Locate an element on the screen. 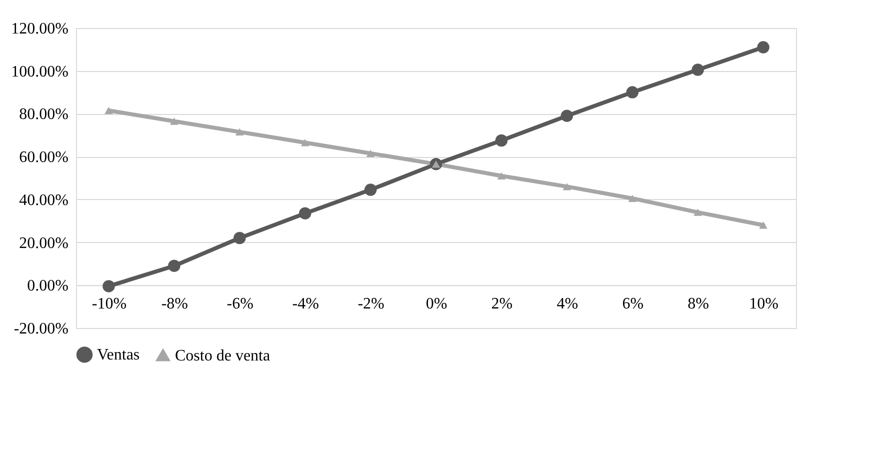 This screenshot has height=472, width=893. y-tick-label: 40.00% is located at coordinates (43, 200).